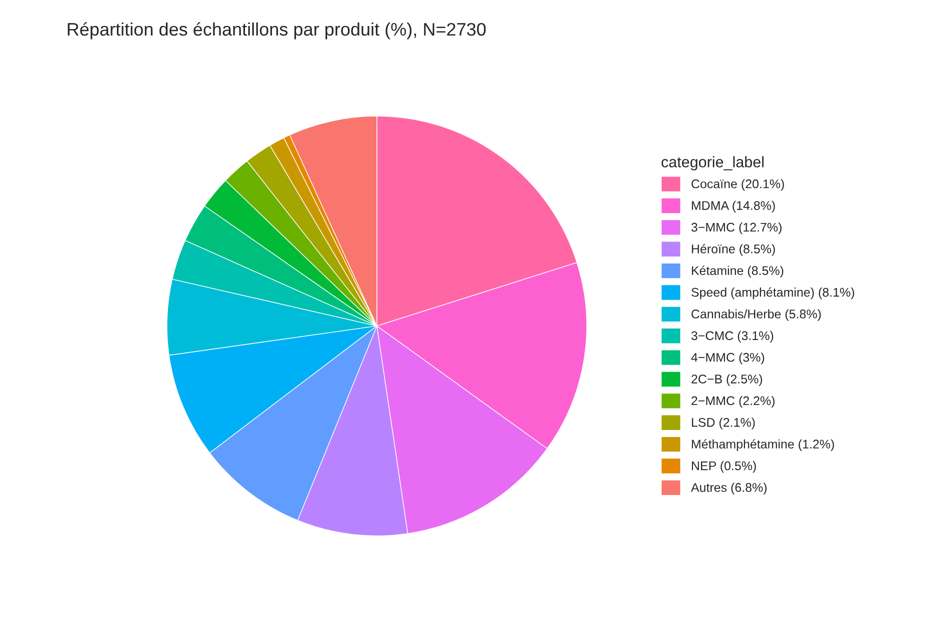 The height and width of the screenshot is (636, 948). I want to click on legend-label: LSD (2.1%), so click(723, 424).